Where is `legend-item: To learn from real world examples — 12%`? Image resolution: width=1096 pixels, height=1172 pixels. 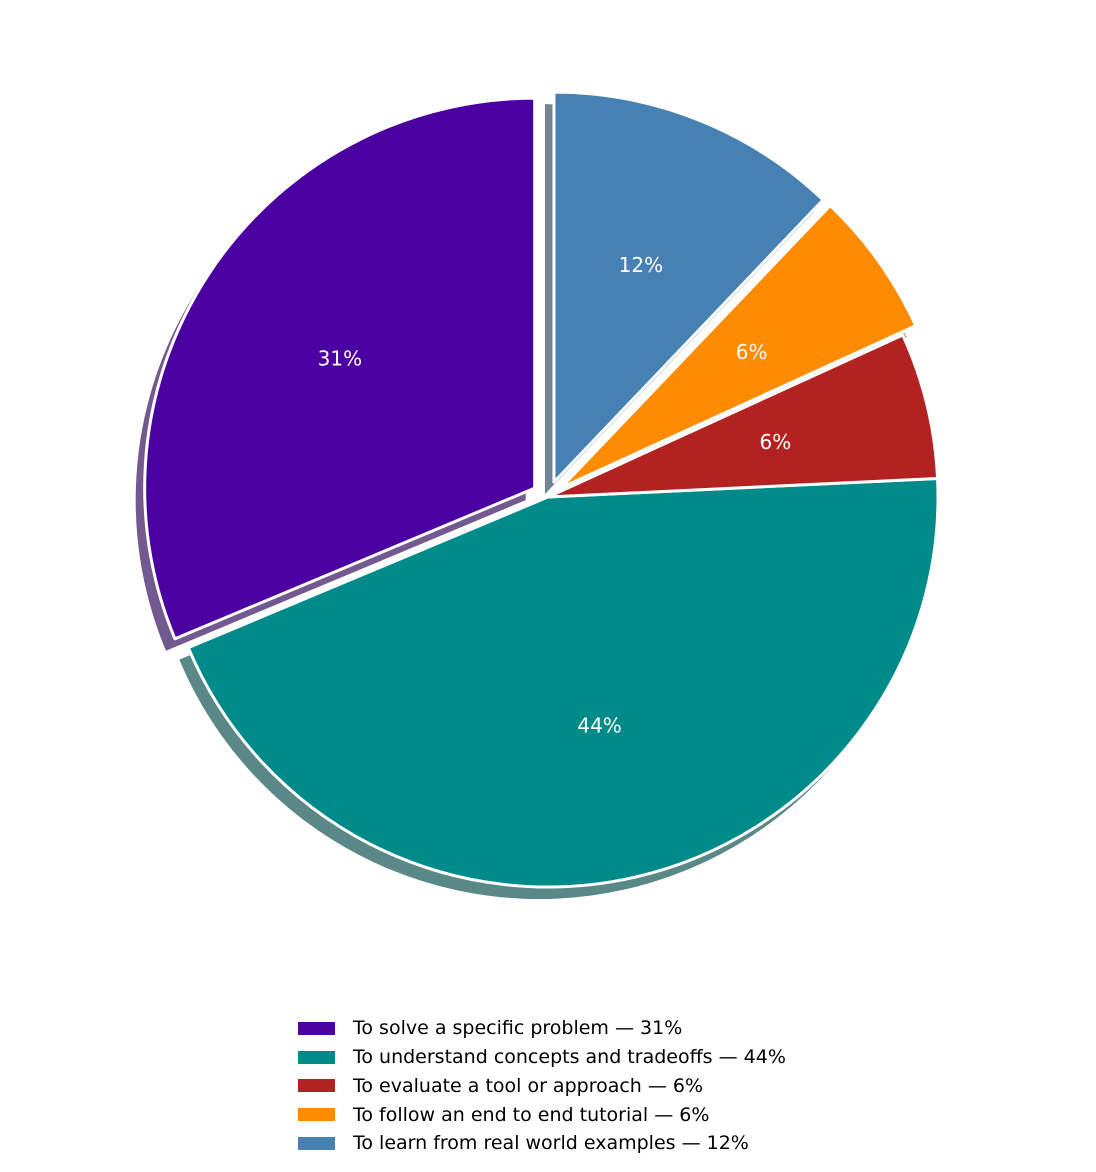
legend-item: To learn from real world examples — 12% is located at coordinates (542, 1143).